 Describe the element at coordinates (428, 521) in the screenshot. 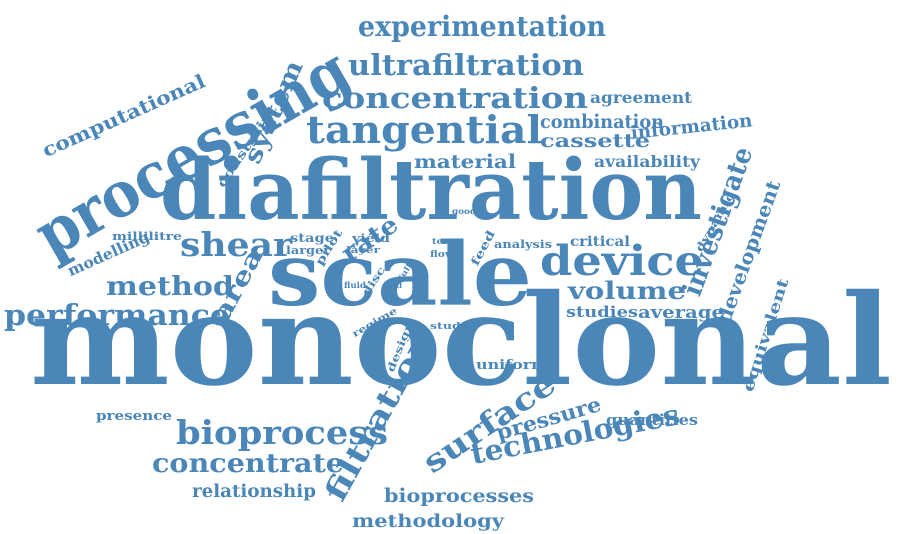

I see `word-methodology: methodology` at that location.